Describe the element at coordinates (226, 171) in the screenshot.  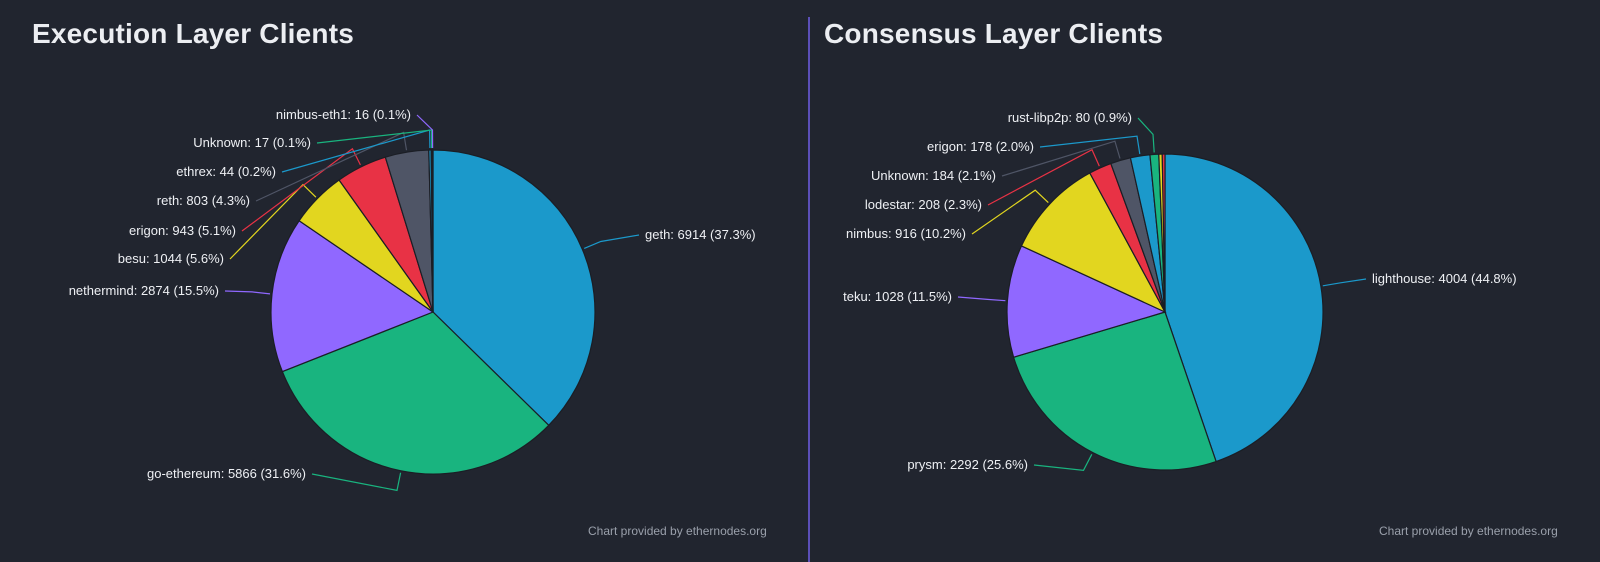
I see `slice-label-ethrex: ethrex: 44 (0.2%)` at that location.